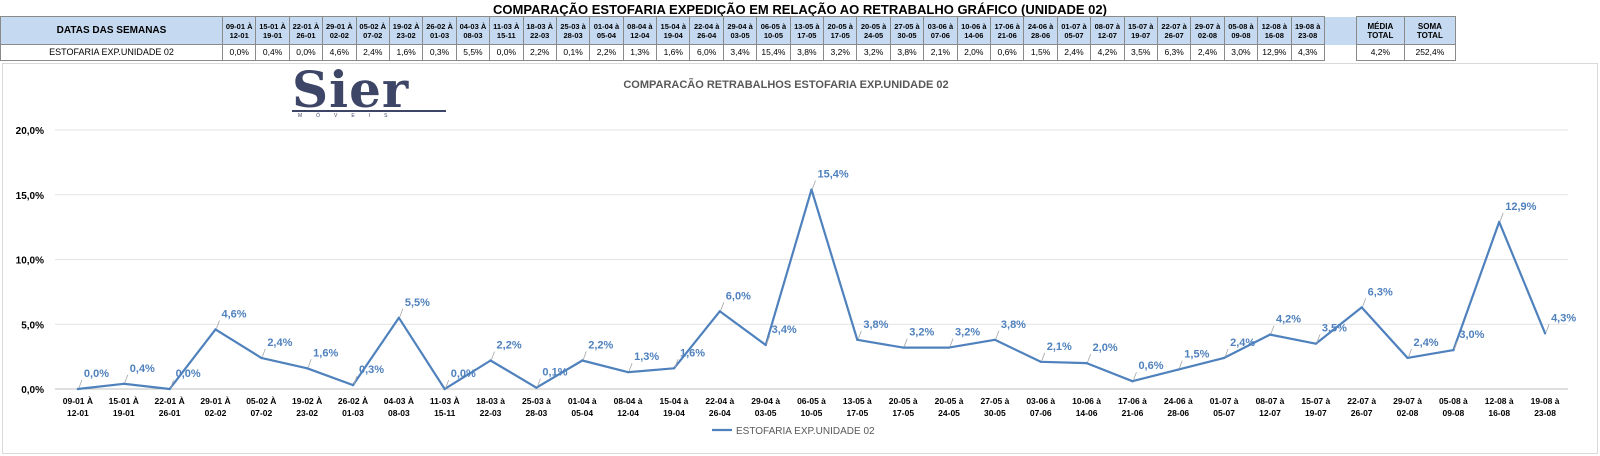 Image resolution: width=1600 pixels, height=456 pixels. What do you see at coordinates (406, 52) in the screenshot?
I see `week-value: 1,6%` at bounding box center [406, 52].